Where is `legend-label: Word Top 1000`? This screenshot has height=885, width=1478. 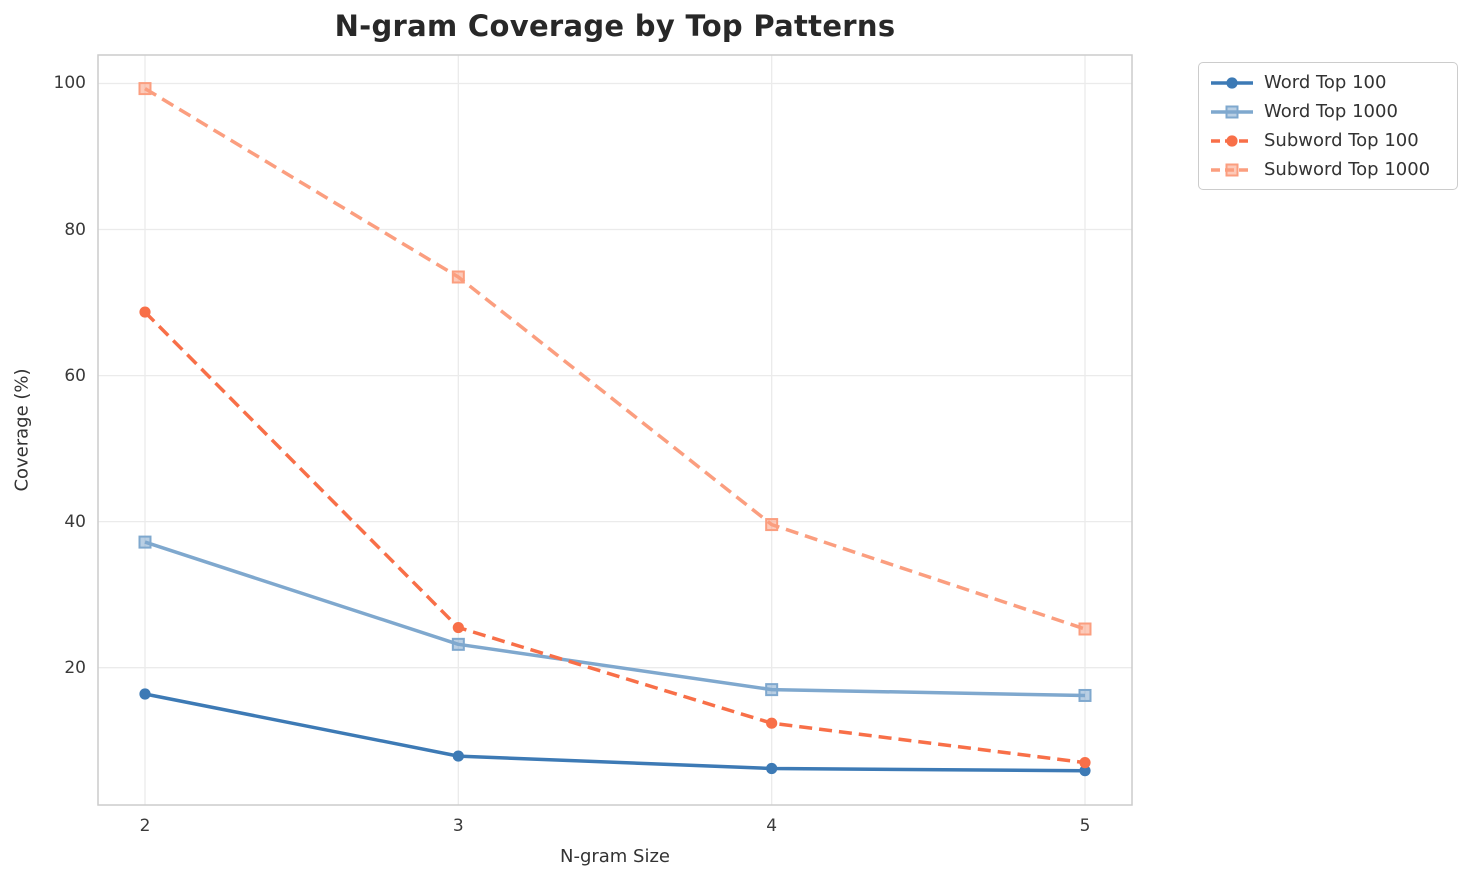
legend-label: Word Top 1000 is located at coordinates (1331, 111).